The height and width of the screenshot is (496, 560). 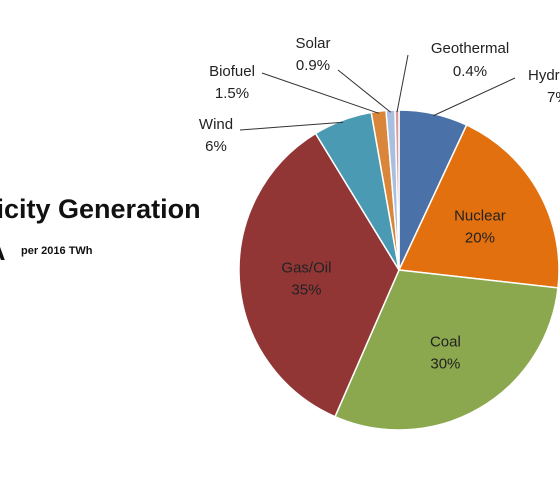 What do you see at coordinates (306, 289) in the screenshot?
I see `slice-value-gas-oil: 35%` at bounding box center [306, 289].